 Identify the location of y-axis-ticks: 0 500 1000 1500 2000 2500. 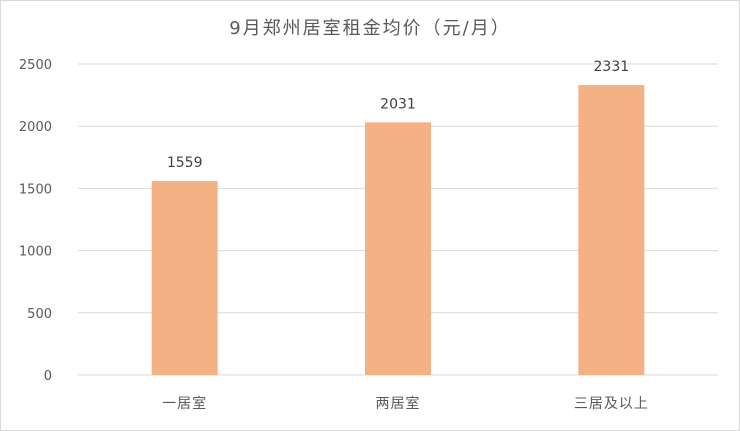
(35, 221).